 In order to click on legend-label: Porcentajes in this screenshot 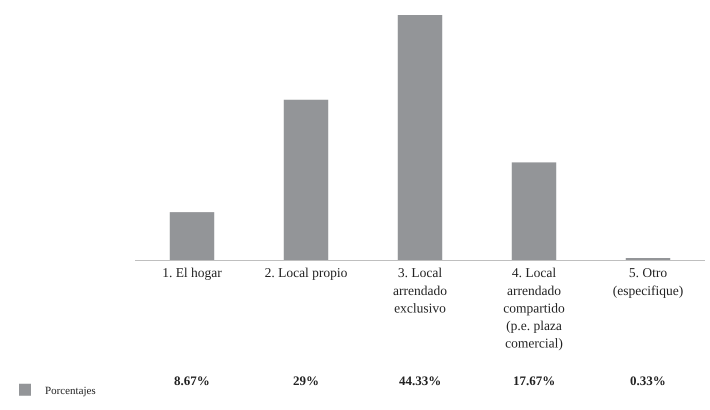, I will do `click(70, 391)`.